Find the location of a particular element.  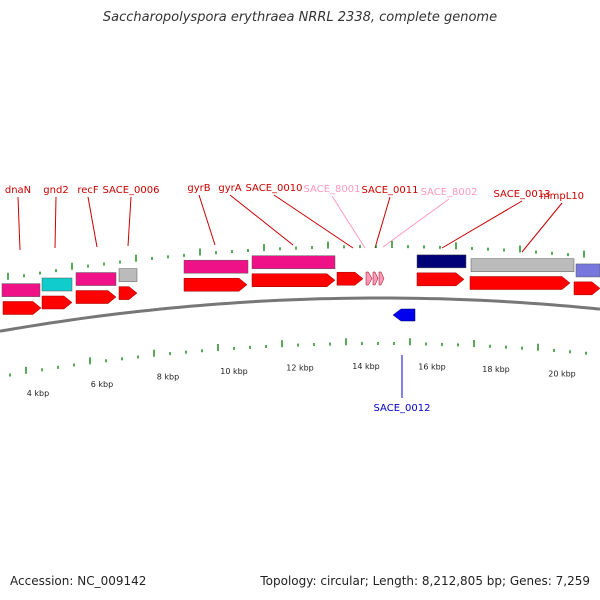

scale-label: 6 kbp is located at coordinates (102, 384).